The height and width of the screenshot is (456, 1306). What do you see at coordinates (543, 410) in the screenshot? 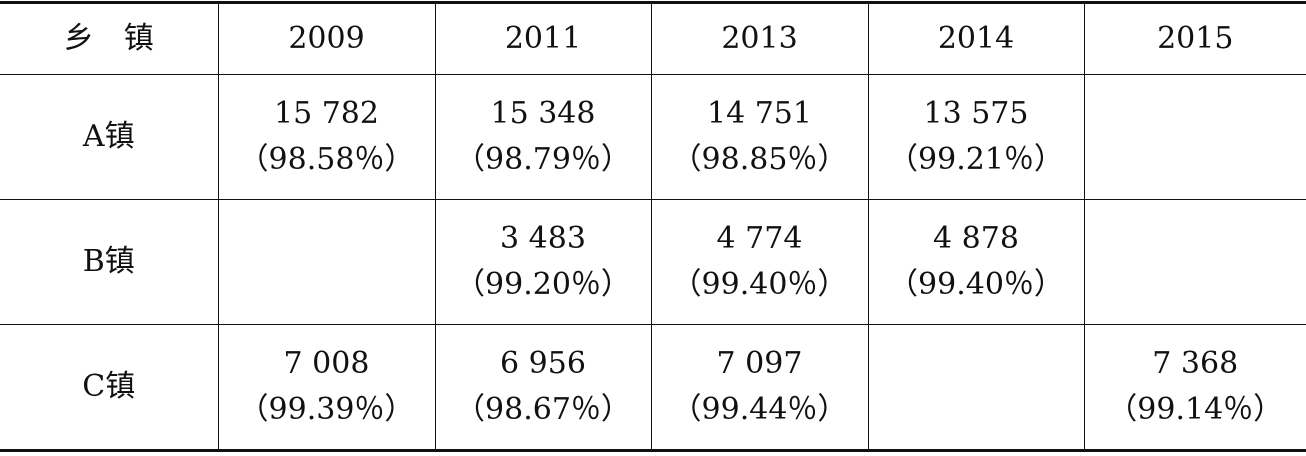
I see `share: （98.67％）` at bounding box center [543, 410].